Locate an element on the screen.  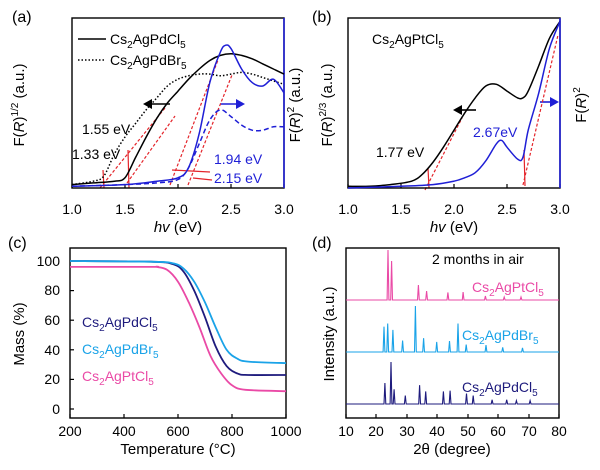
d-xtick-5: 50 is located at coordinates (468, 431).